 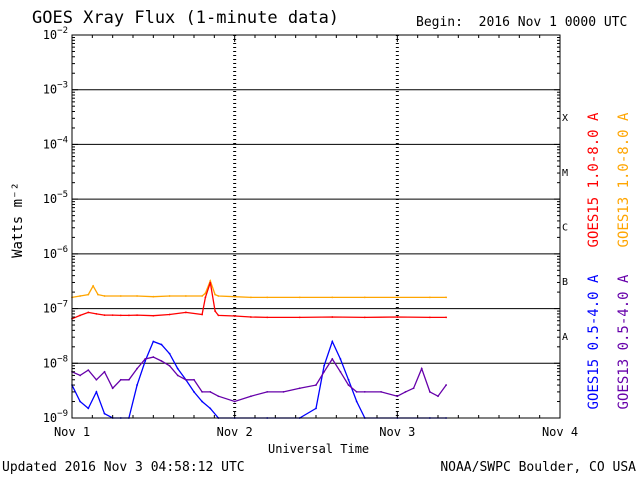 I want to click on y-tick-label: 10⁻², so click(x=55, y=34).